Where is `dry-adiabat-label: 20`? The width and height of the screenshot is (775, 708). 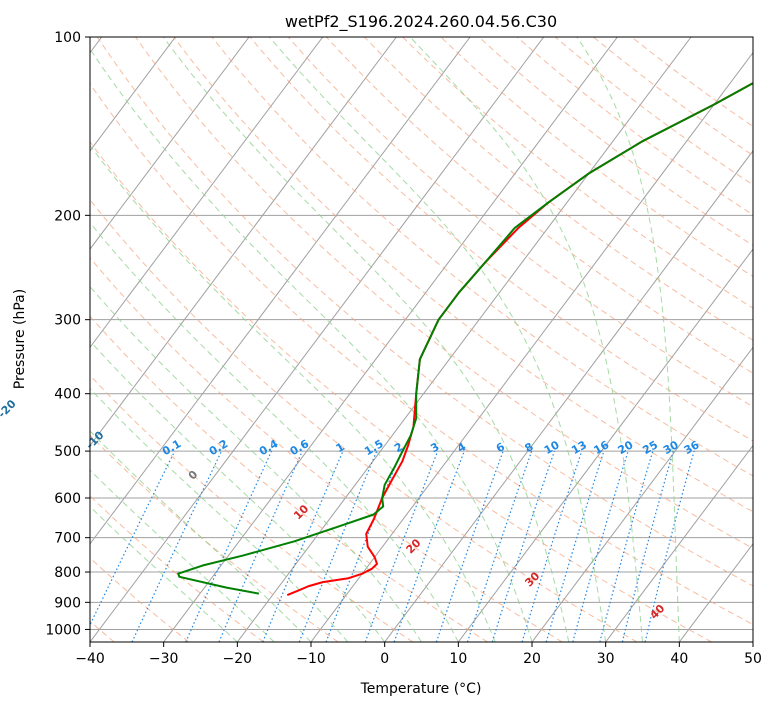 dry-adiabat-label: 20 is located at coordinates (414, 546).